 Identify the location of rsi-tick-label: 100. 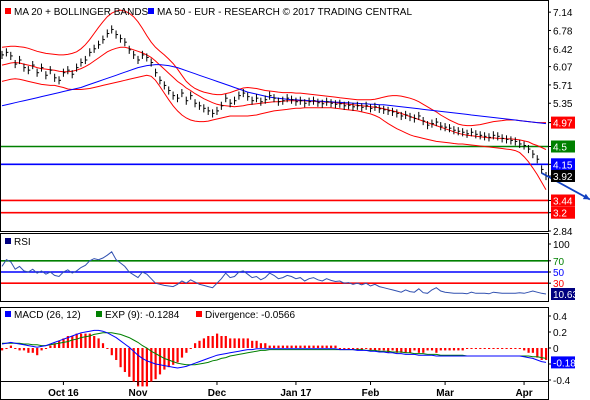
(561, 245).